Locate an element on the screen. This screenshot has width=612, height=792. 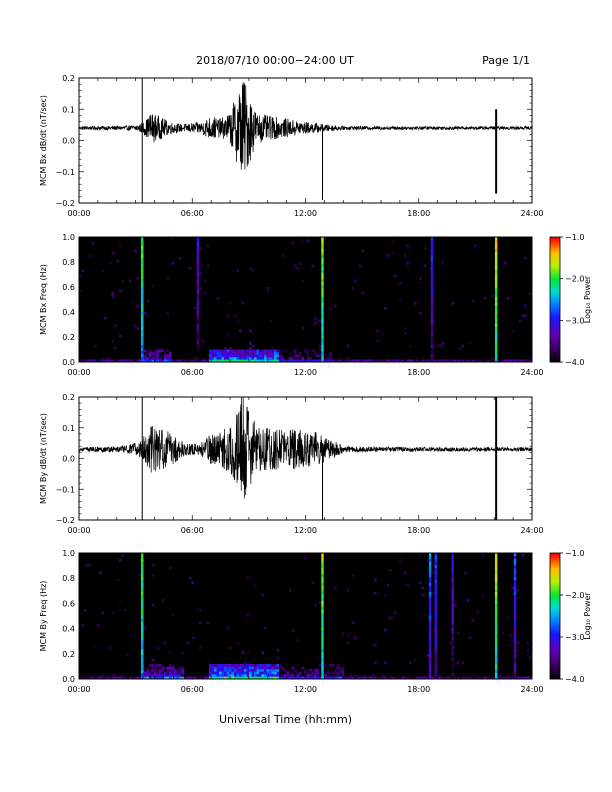
y-tick-label: 0.8 is located at coordinates (68, 578).